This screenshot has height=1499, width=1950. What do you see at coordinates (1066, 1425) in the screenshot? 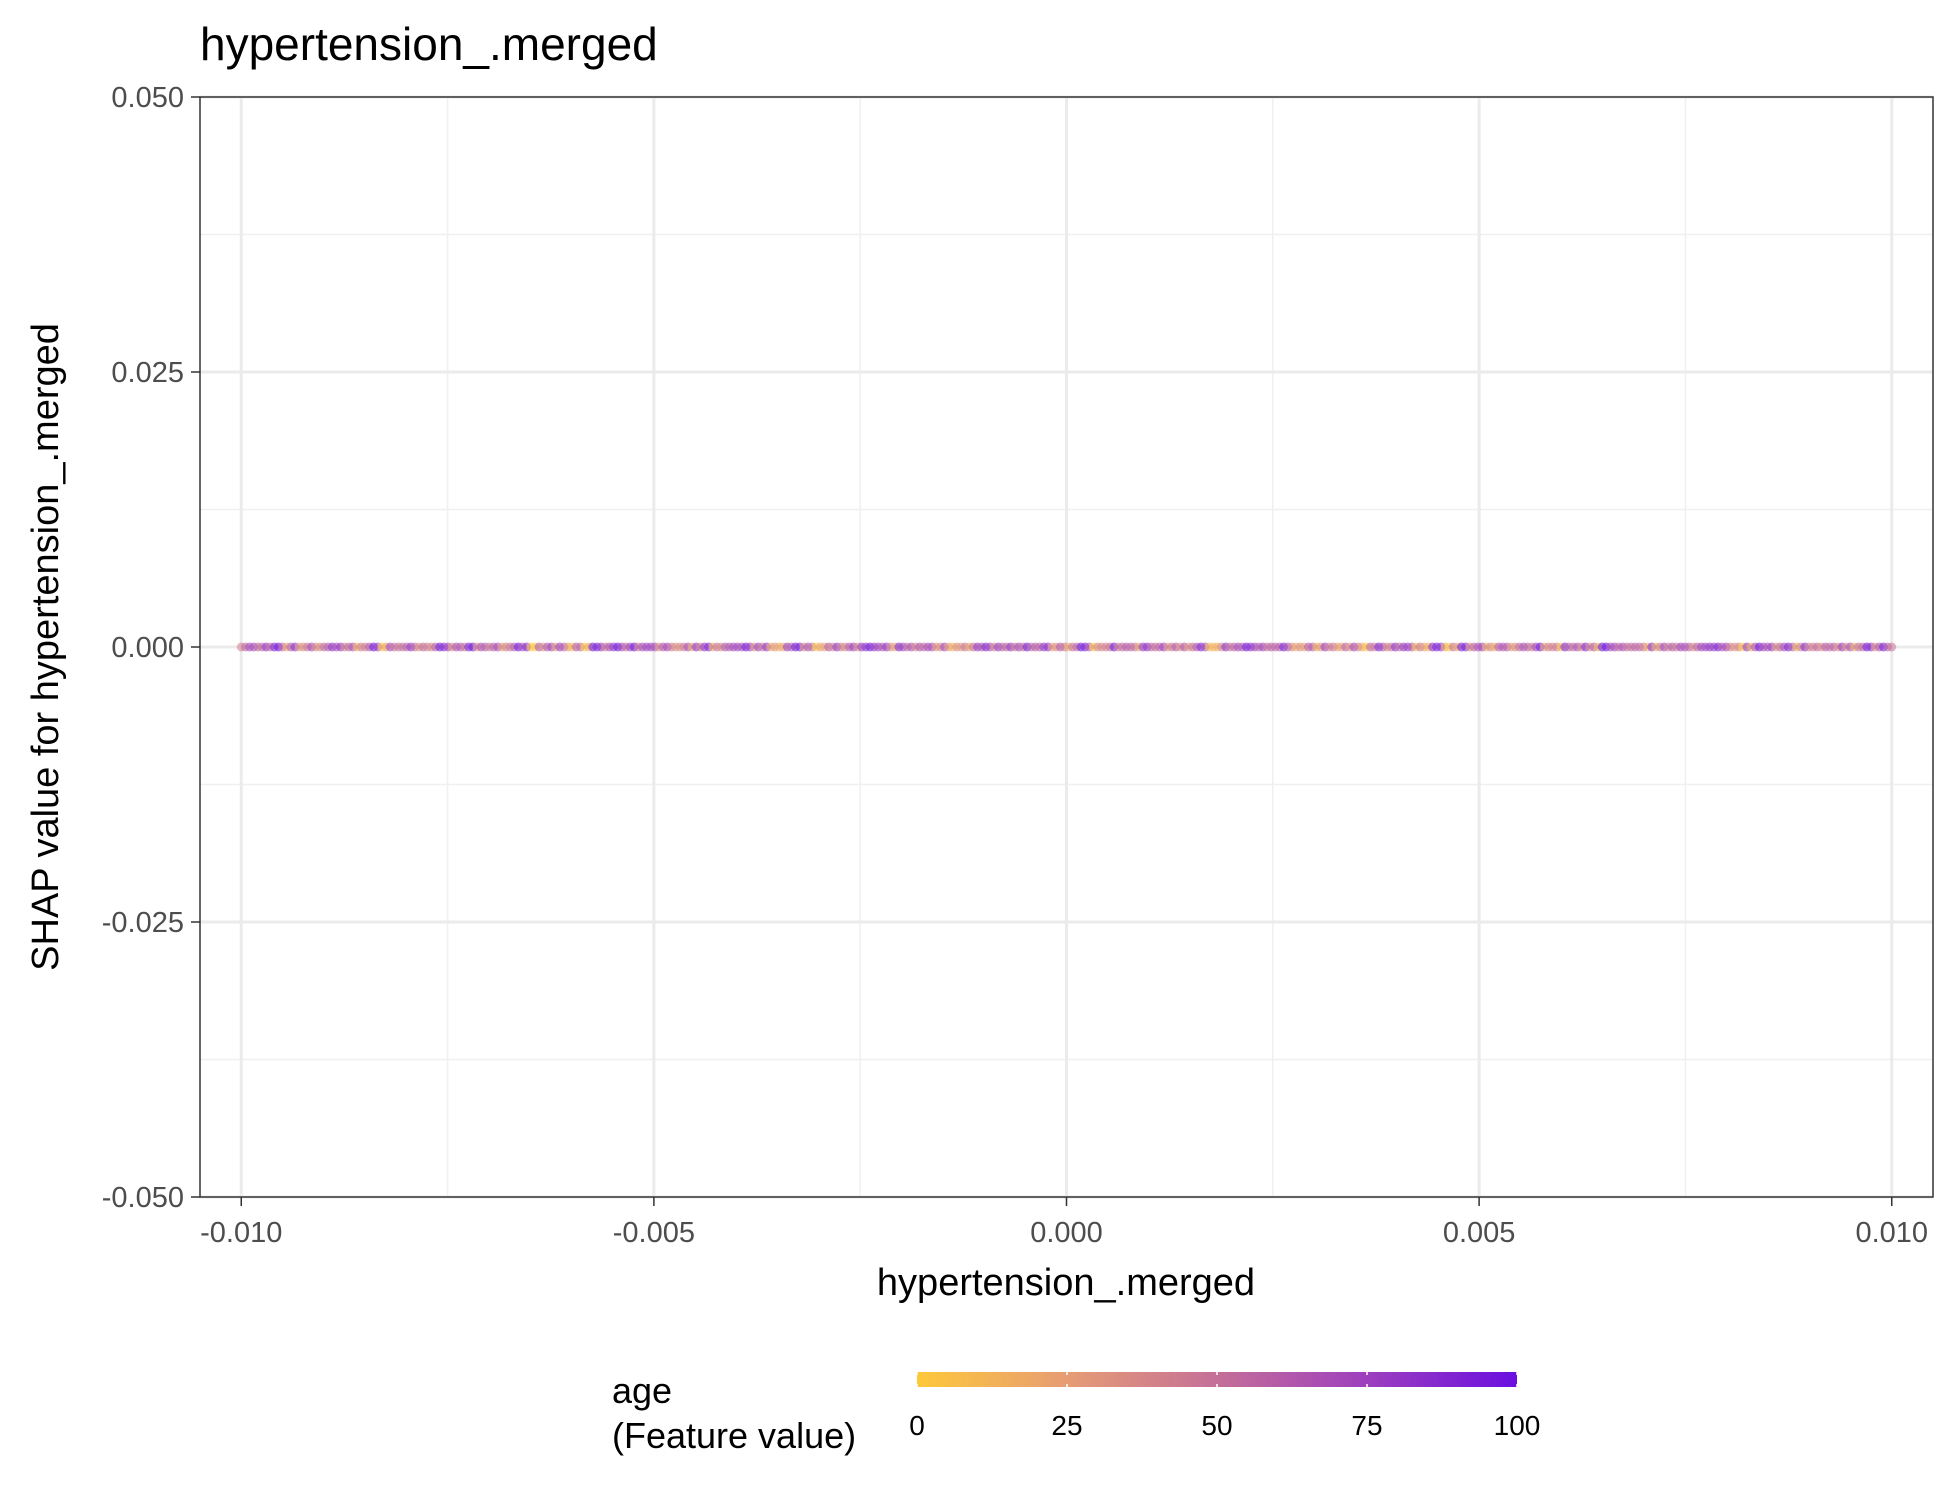
I see `legend-tick-label: 25` at bounding box center [1066, 1425].